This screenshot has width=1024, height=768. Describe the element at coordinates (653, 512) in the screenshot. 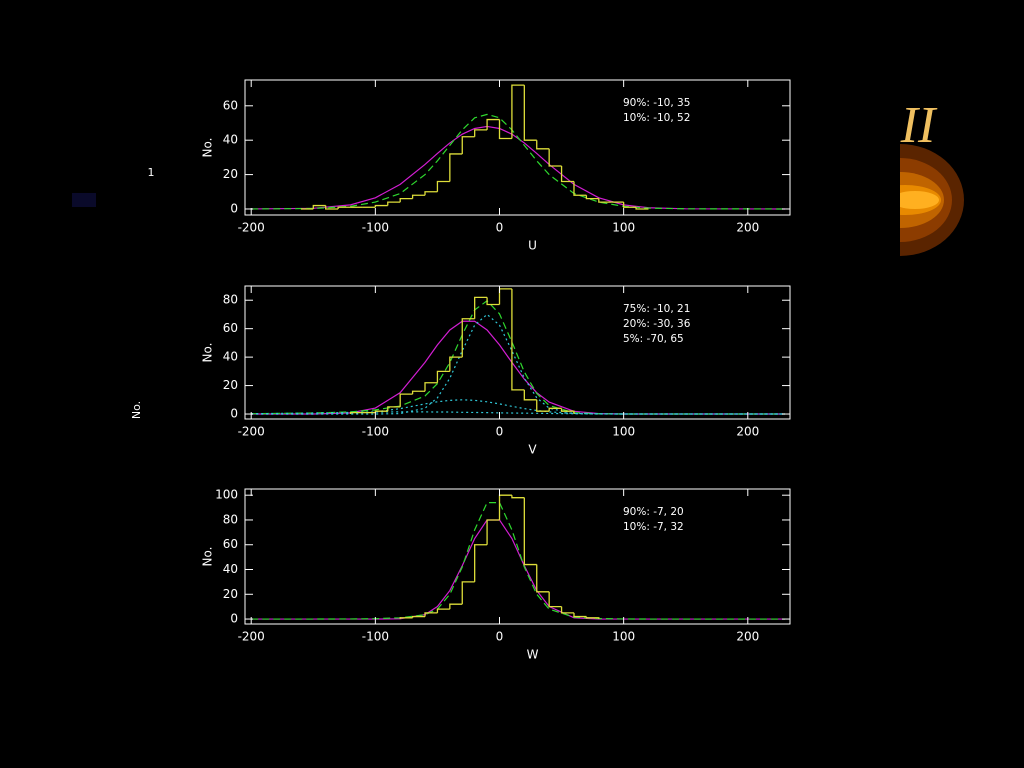

I see `annotation: 90%: -7, 20` at that location.